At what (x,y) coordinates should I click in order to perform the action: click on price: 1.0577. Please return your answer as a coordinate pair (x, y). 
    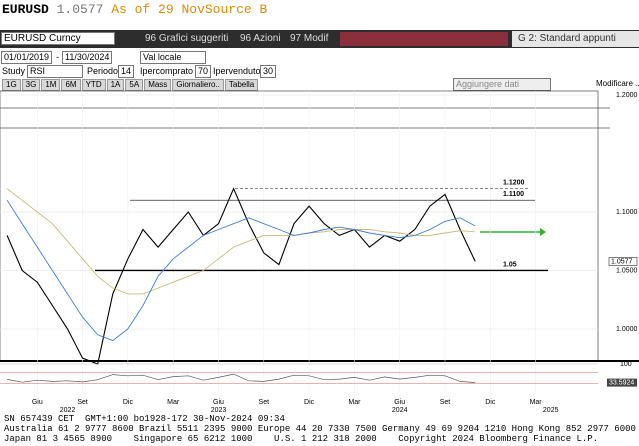
    Looking at the image, I should click on (80, 9).